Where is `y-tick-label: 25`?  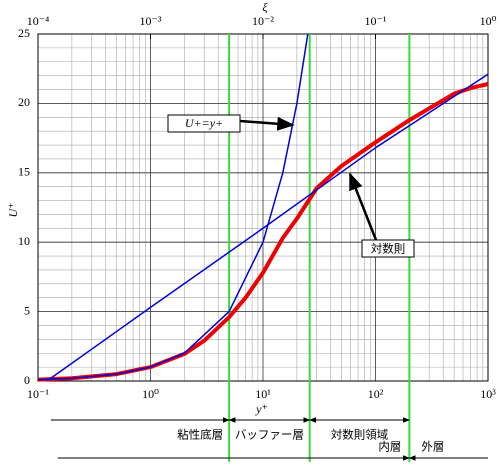
y-tick-label: 25 is located at coordinates (24, 33).